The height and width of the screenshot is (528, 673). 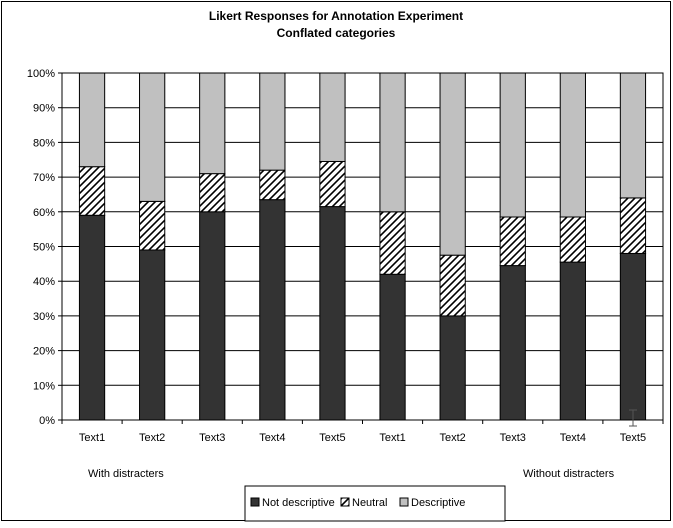 I want to click on text-cursor-icon, so click(x=633, y=418).